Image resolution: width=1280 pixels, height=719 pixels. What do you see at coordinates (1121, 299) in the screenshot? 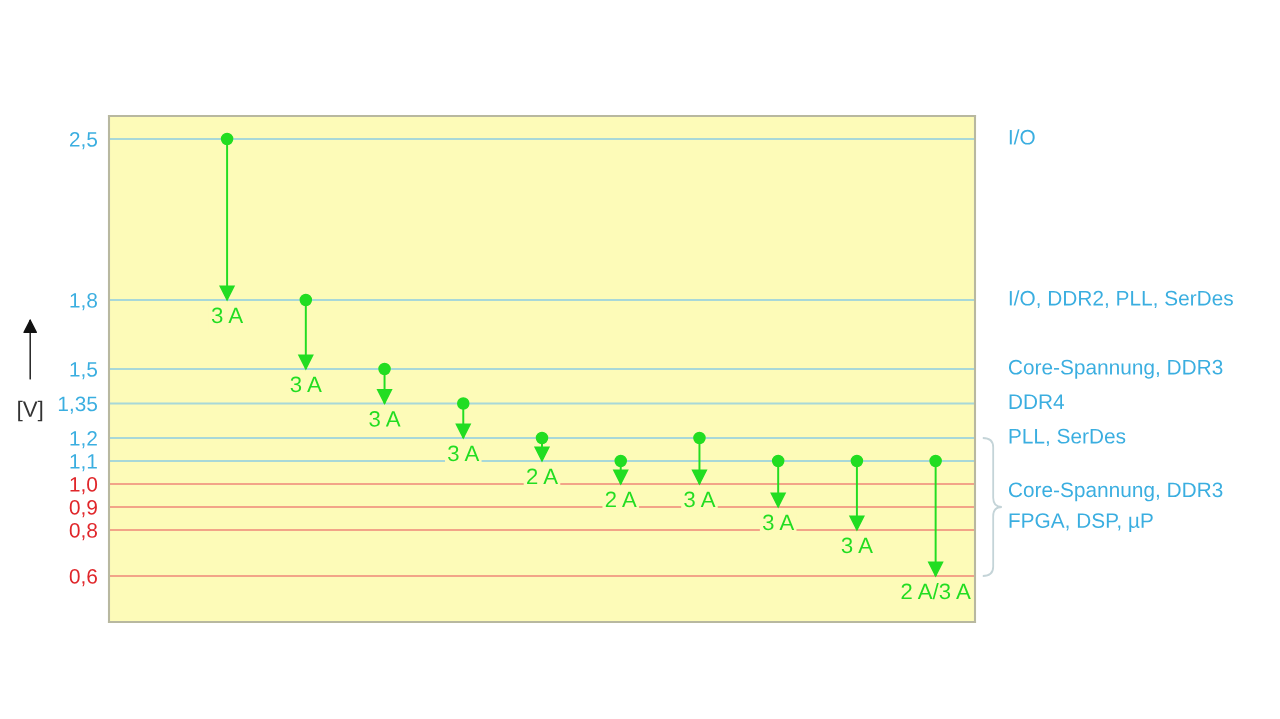
I see `ref-line-label: I/O, DDR2, PLL, SerDes` at bounding box center [1121, 299].